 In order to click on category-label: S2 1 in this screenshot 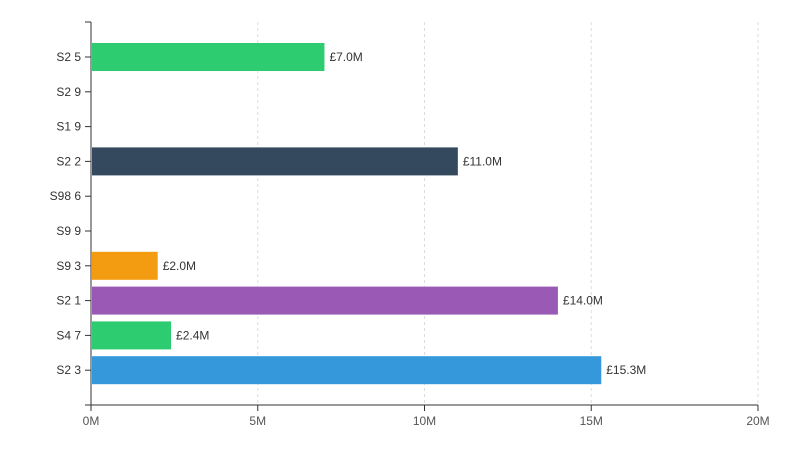, I will do `click(68, 301)`.